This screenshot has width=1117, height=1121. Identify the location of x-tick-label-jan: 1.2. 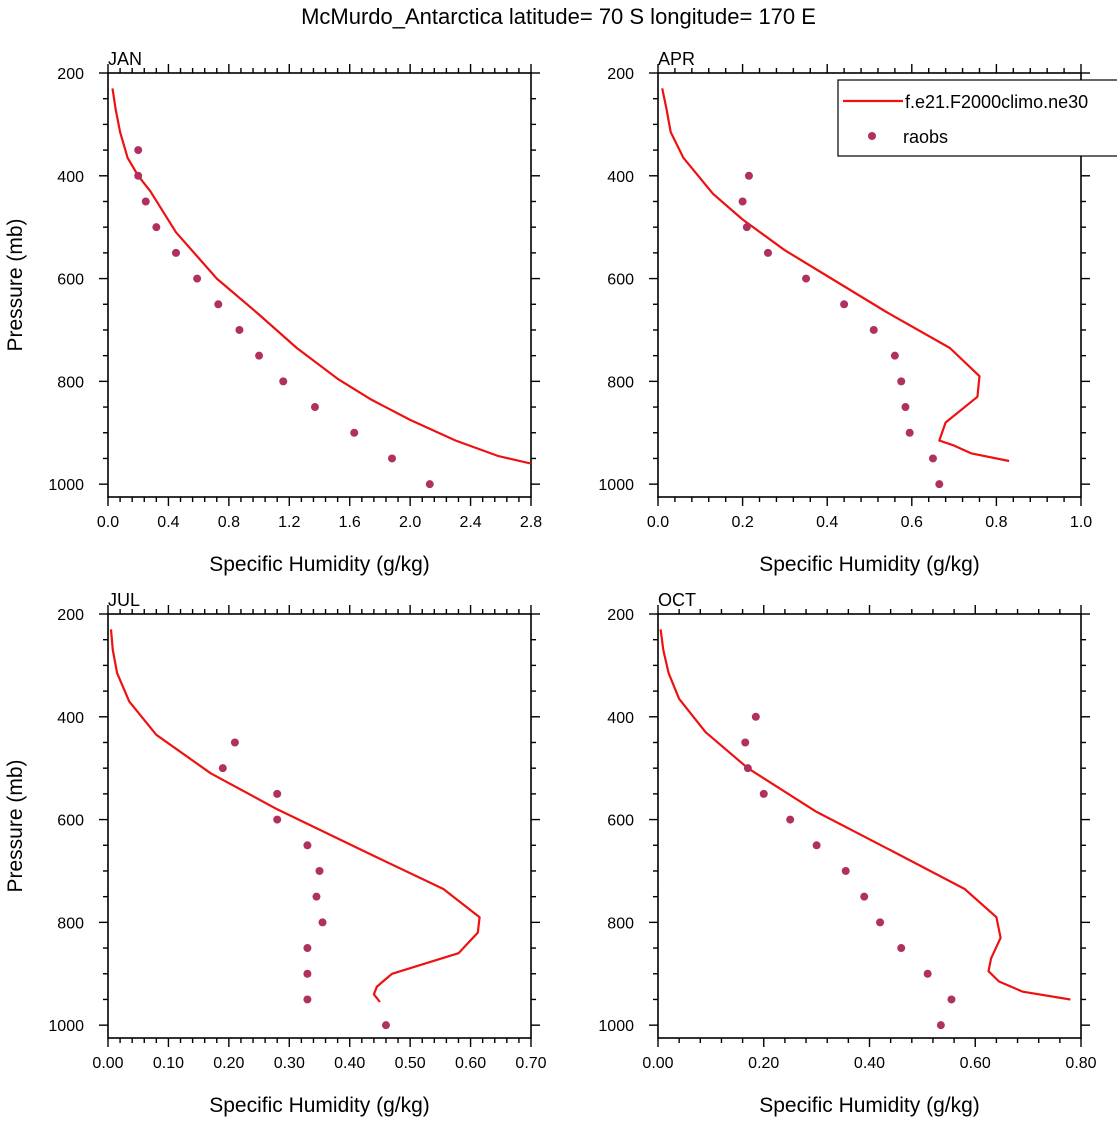
(289, 522).